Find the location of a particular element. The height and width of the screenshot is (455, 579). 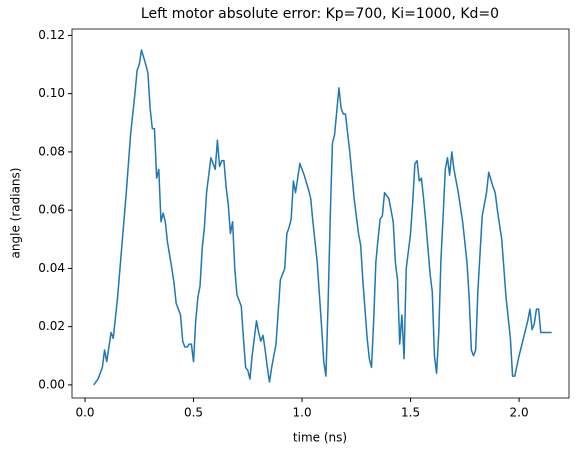

y-tick-label: 0.08 is located at coordinates (51, 151).